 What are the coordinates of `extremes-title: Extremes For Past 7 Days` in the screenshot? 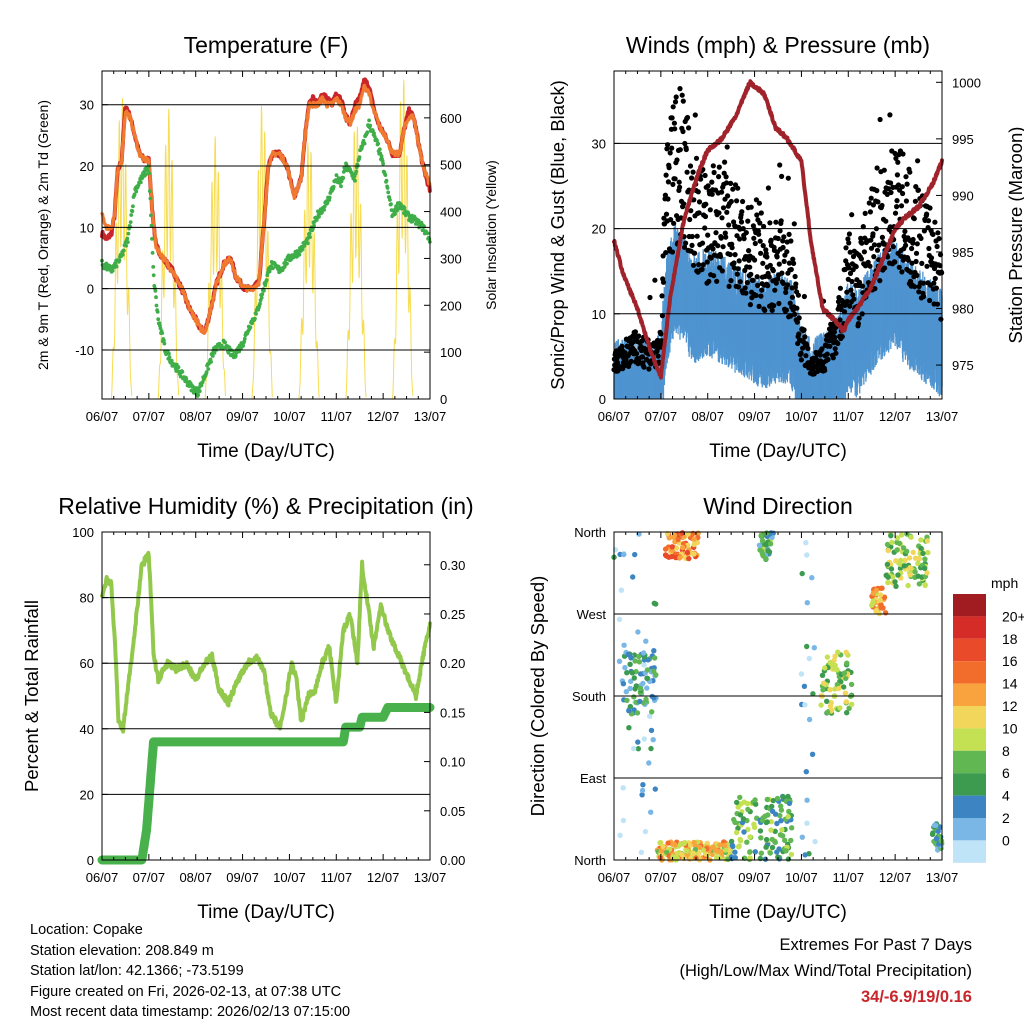 It's located at (875, 945).